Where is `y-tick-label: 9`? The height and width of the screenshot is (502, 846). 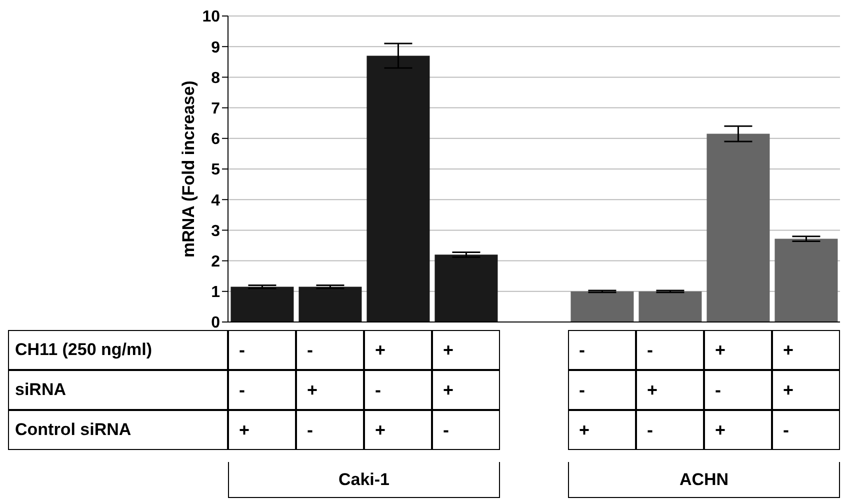
y-tick-label: 9 is located at coordinates (215, 47).